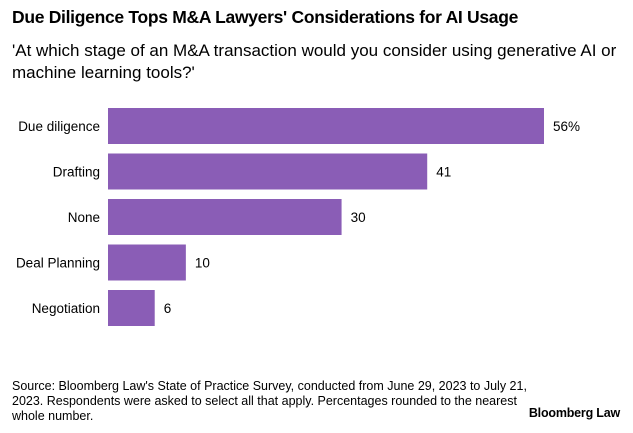  Describe the element at coordinates (59, 126) in the screenshot. I see `category-label-due-diligence: Due diligence` at that location.